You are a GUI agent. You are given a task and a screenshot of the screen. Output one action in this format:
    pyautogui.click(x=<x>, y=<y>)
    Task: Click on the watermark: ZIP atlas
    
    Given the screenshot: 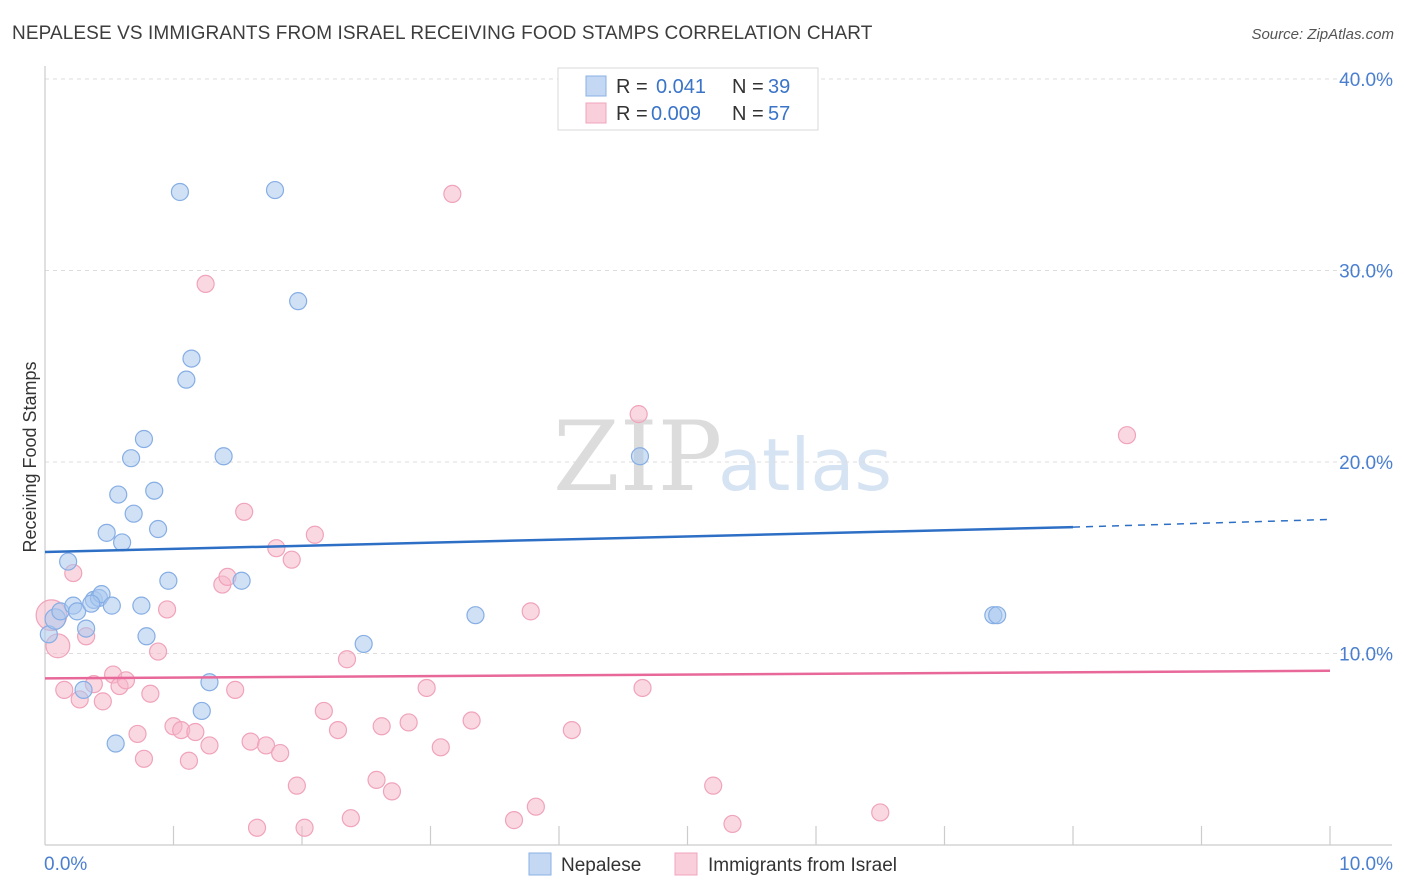 What is the action you would take?
    pyautogui.click(x=722, y=457)
    